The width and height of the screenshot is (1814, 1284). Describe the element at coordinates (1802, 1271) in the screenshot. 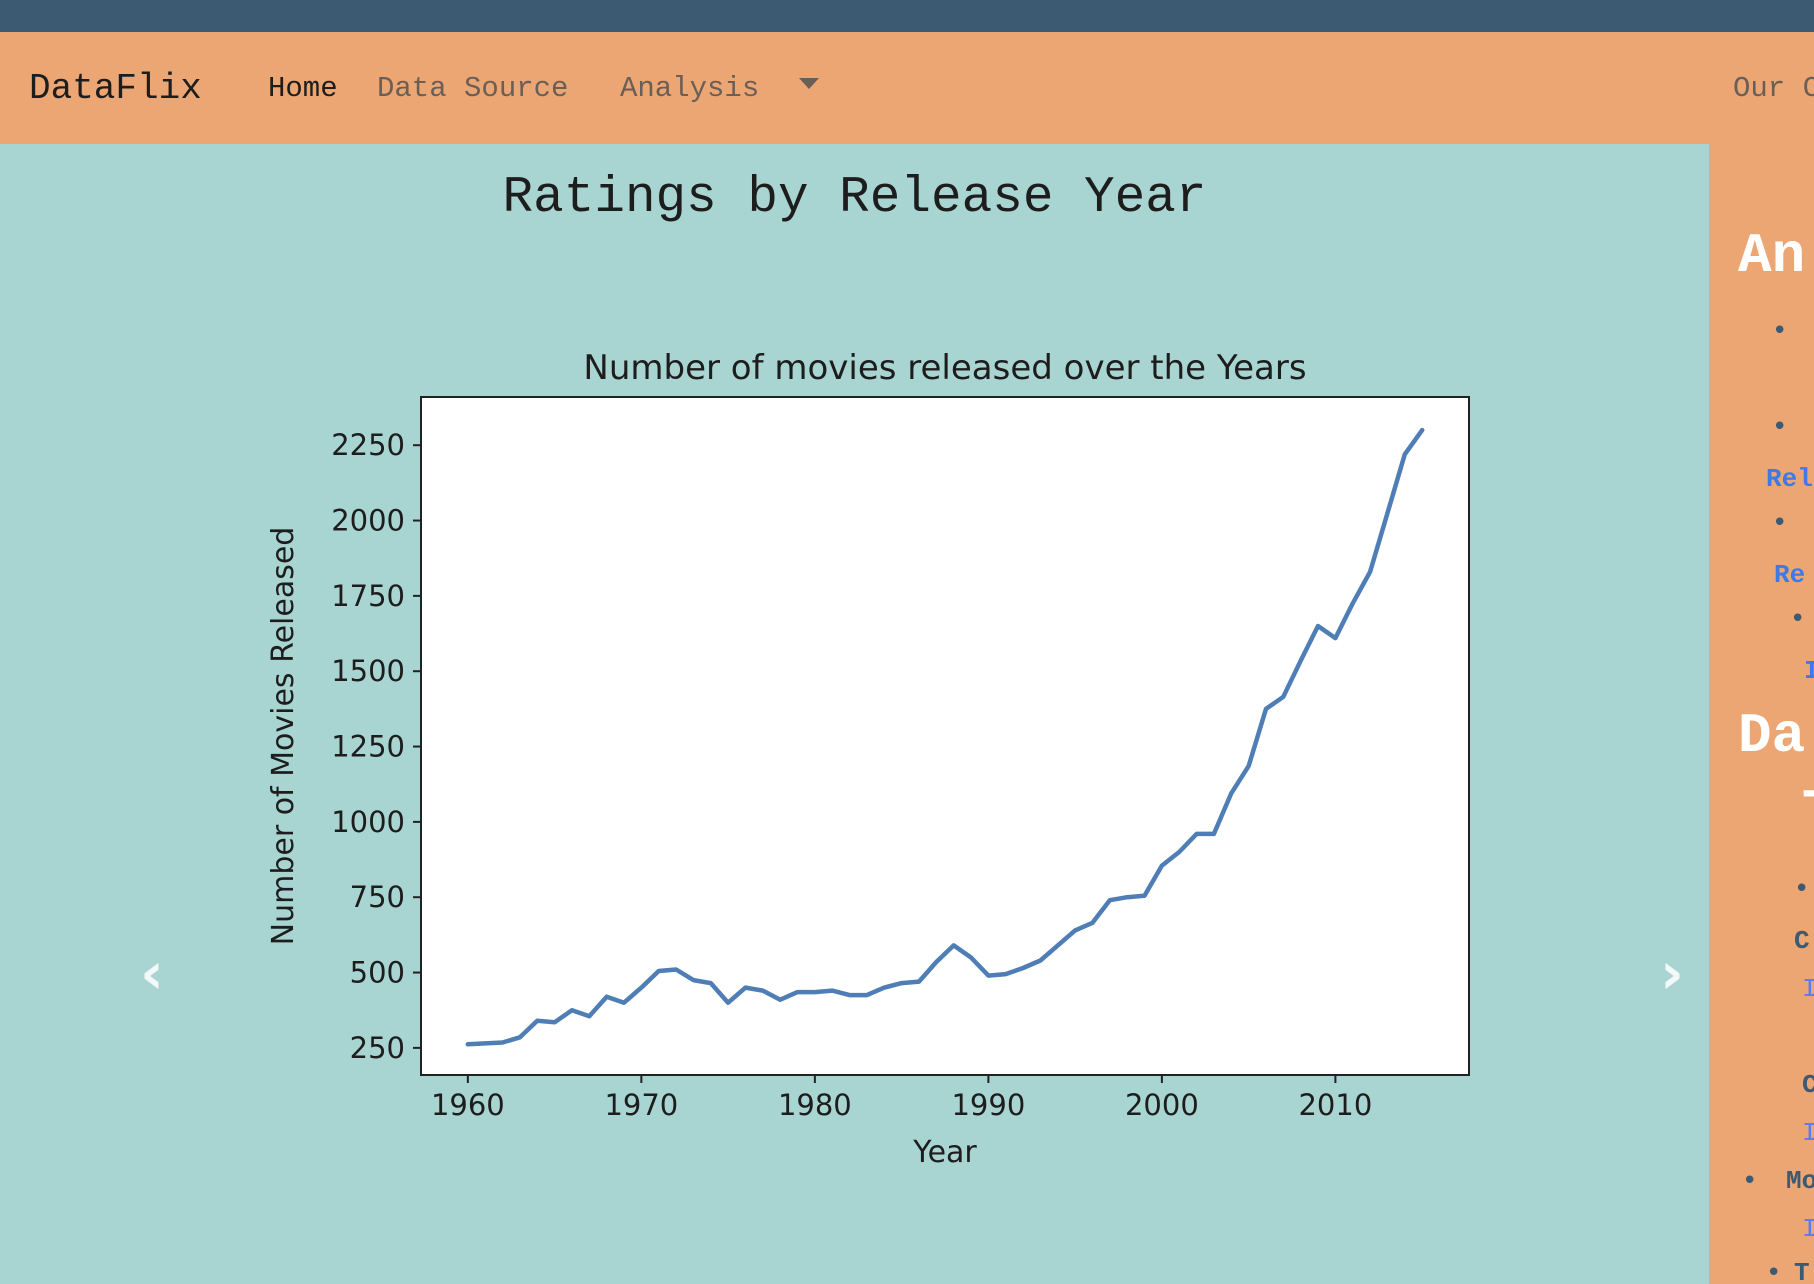

I see `sidebar-label-t: T` at that location.